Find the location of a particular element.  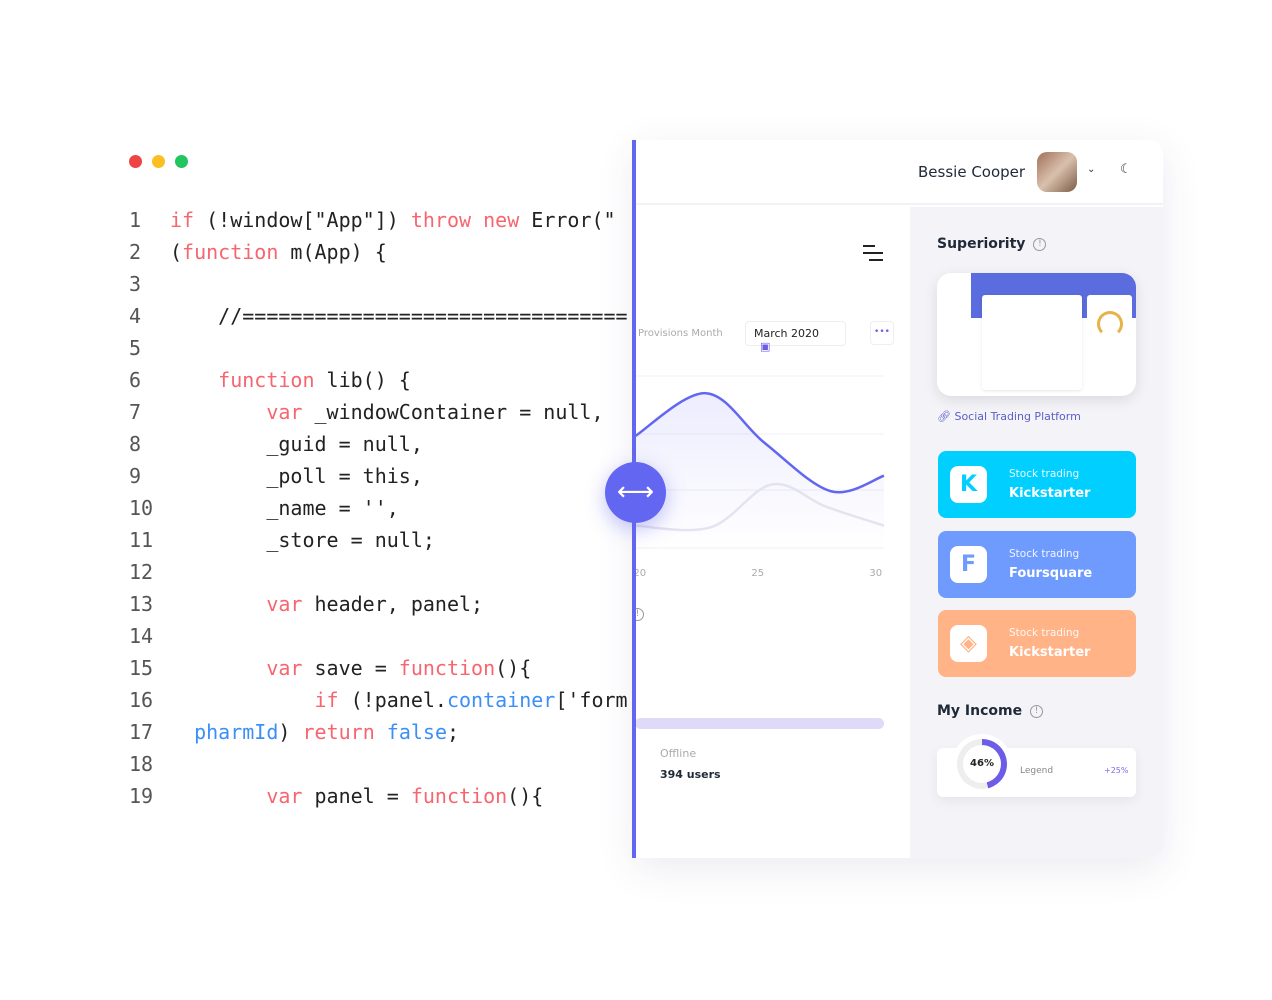

code-token: Error(" is located at coordinates (567, 220).